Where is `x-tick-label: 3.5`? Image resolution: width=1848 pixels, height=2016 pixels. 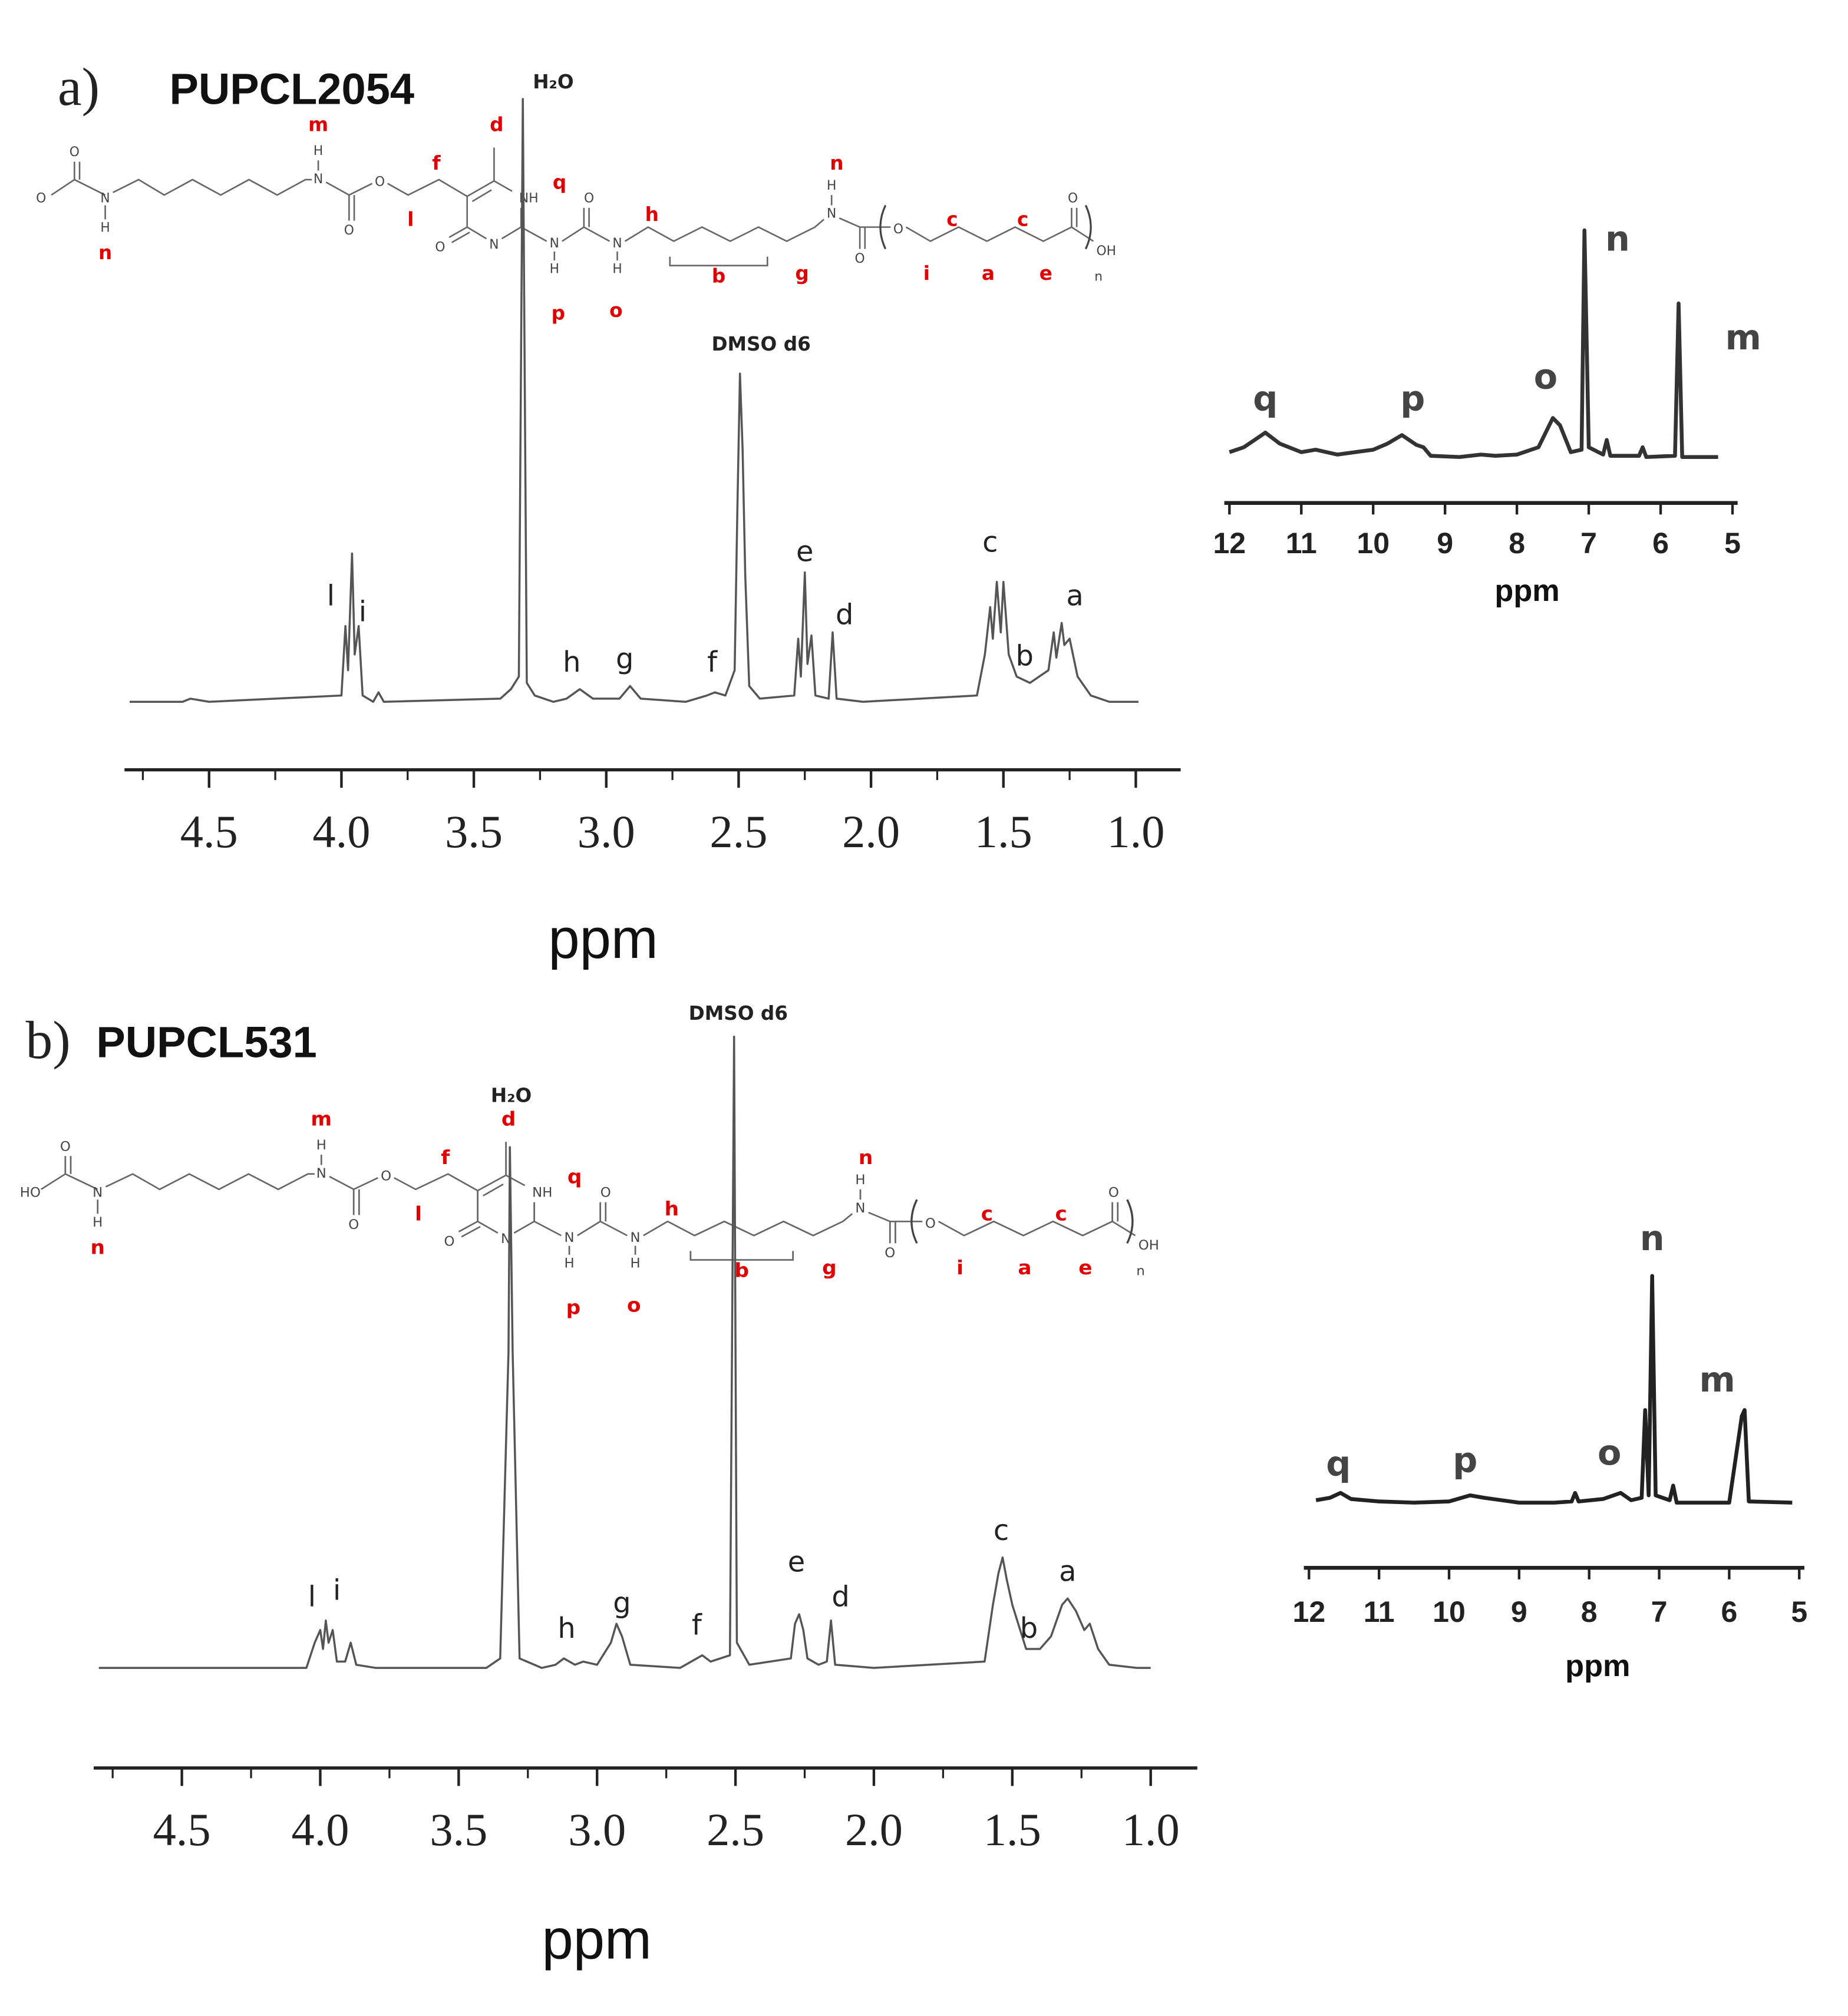
x-tick-label: 3.5 is located at coordinates (459, 1829).